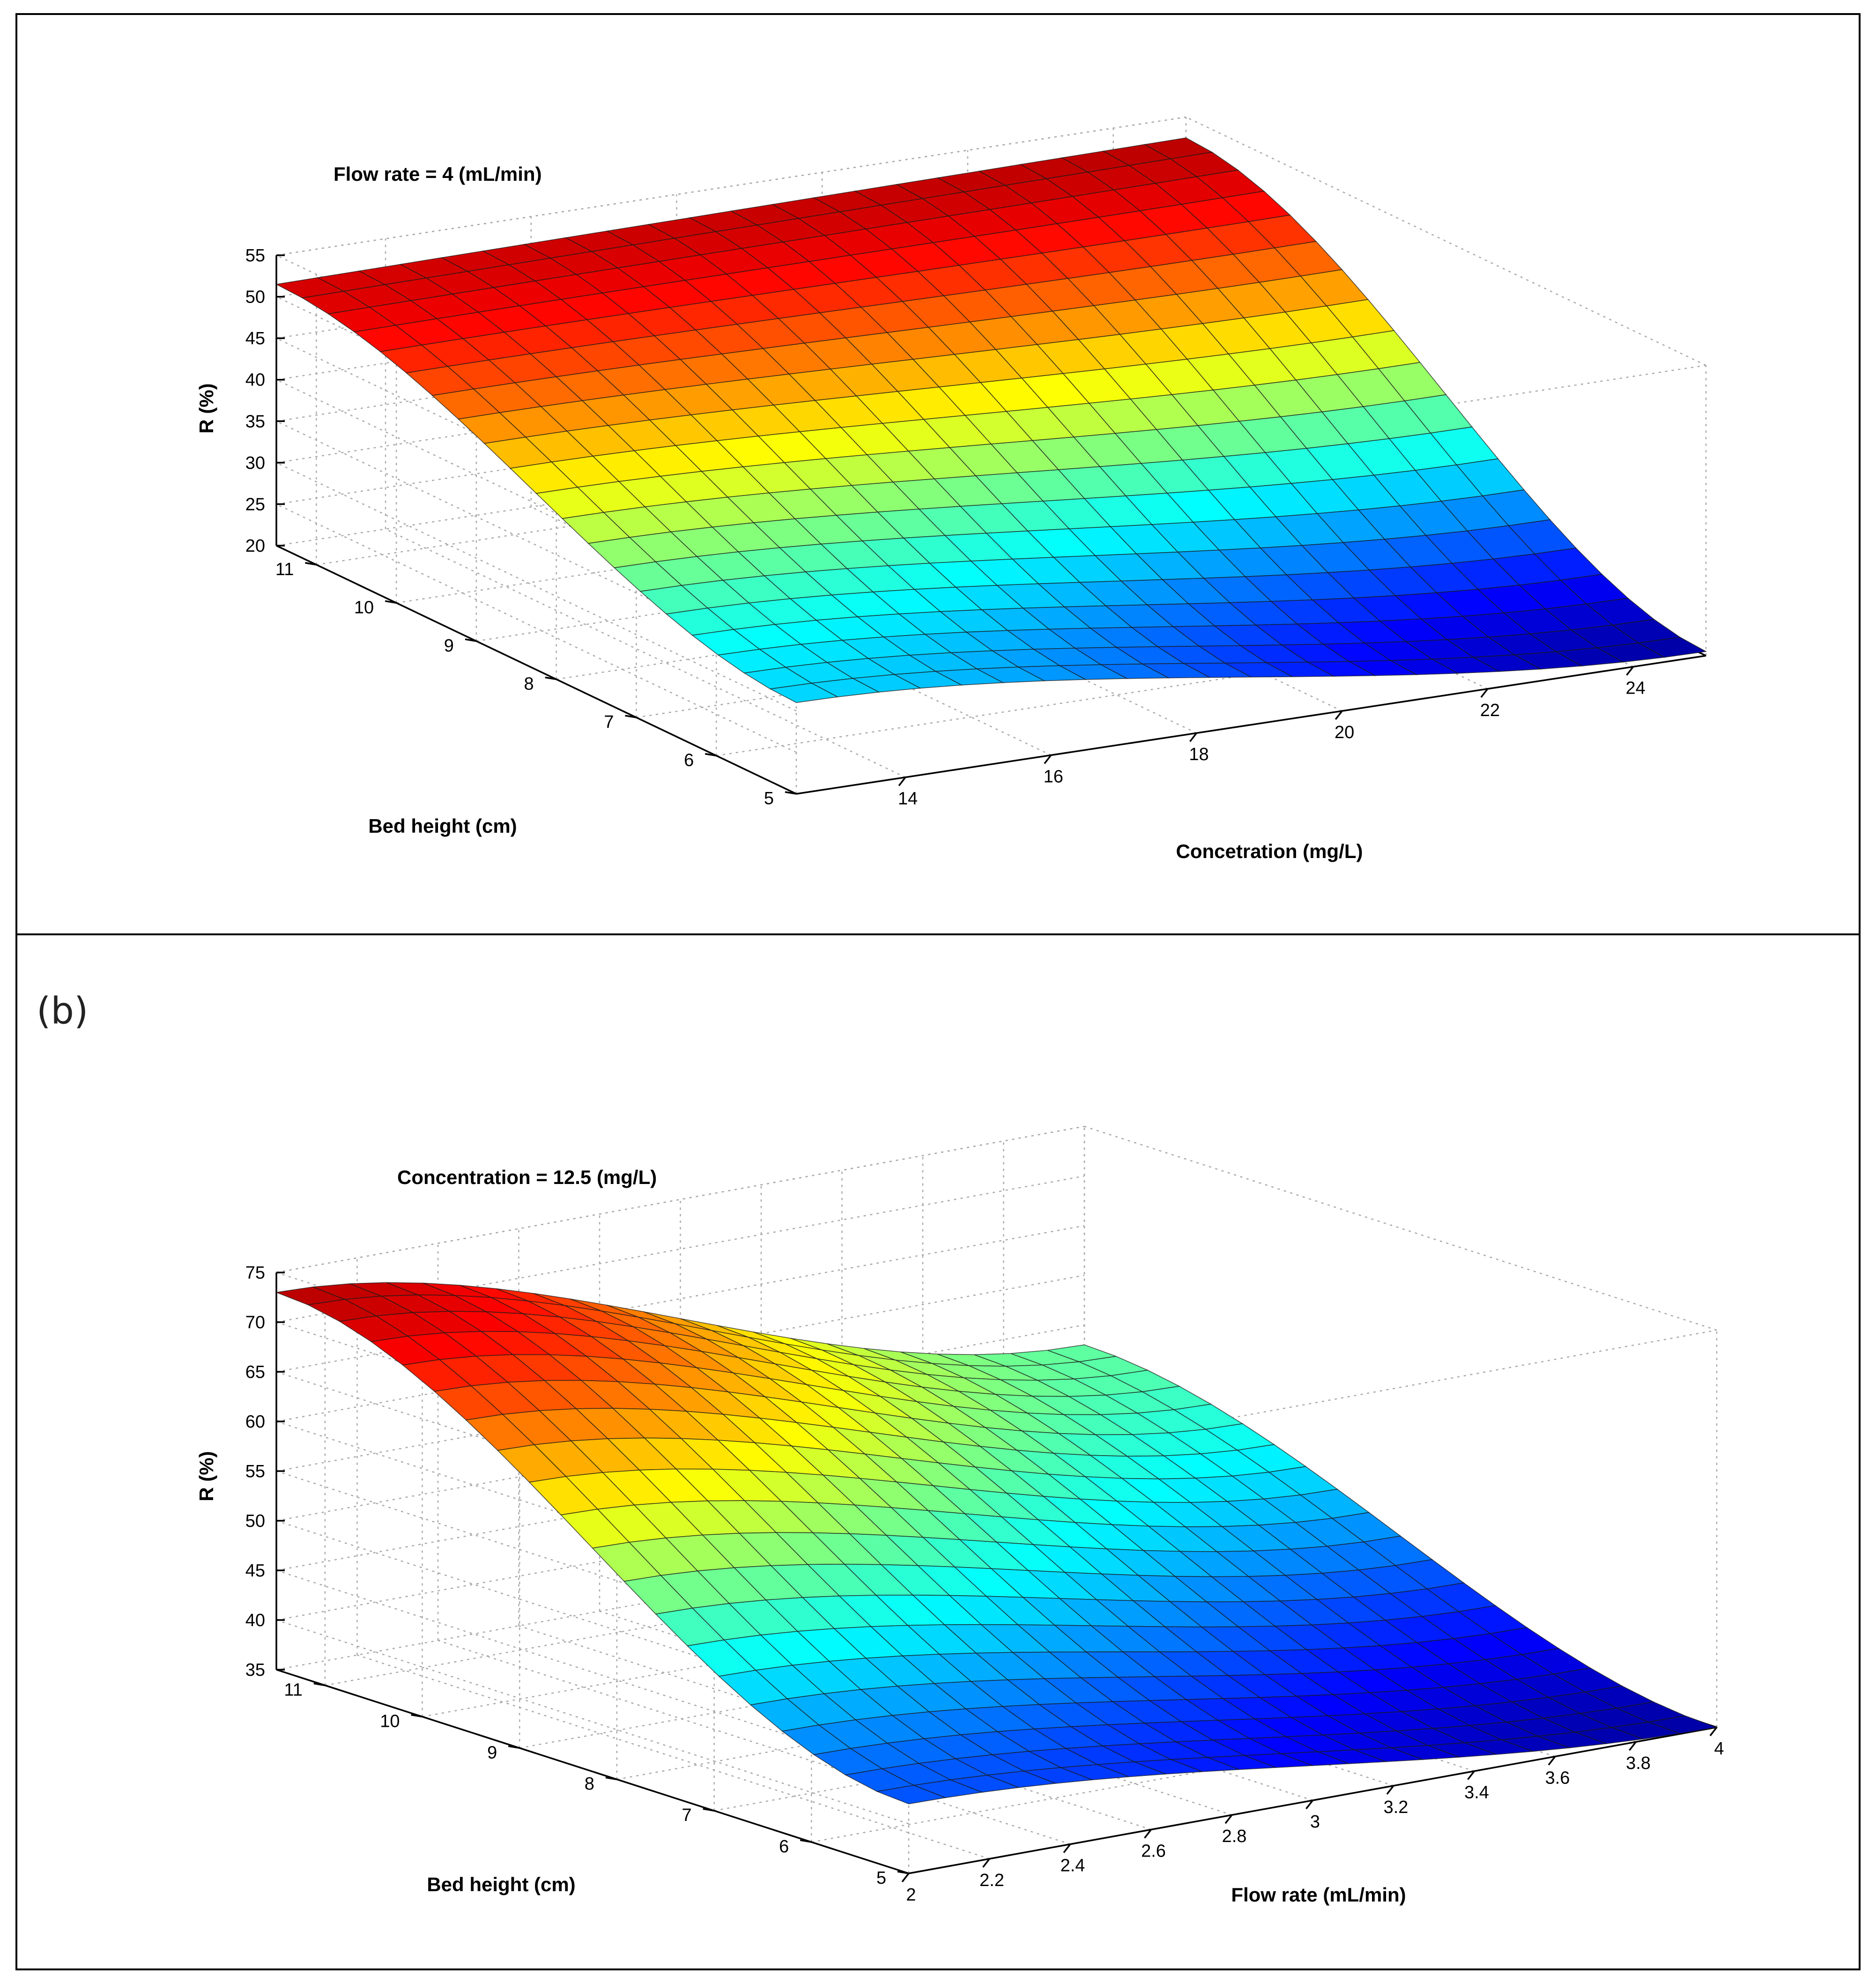  I want to click on chart-b-zlabel: R (%), so click(206, 1476).